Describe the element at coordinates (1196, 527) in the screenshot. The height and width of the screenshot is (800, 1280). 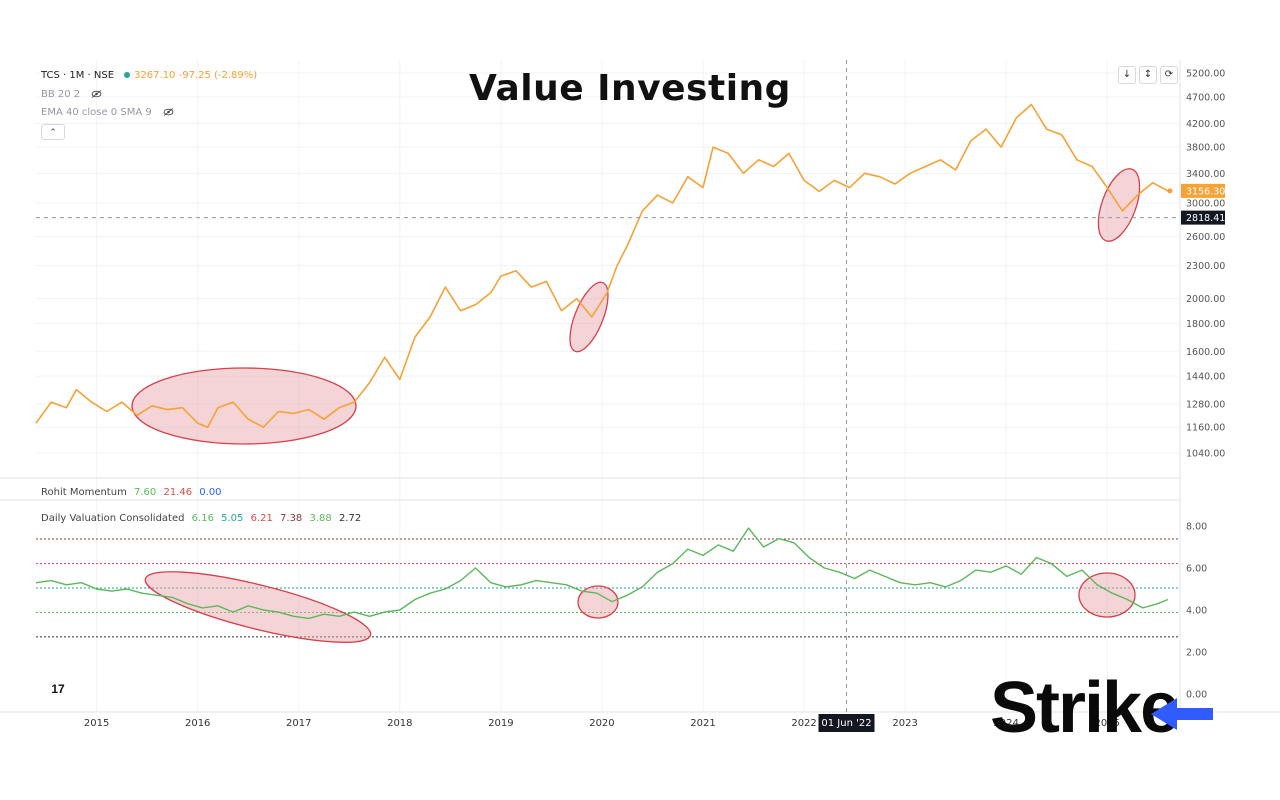
I see `indicator-tick-label: 8.00` at that location.